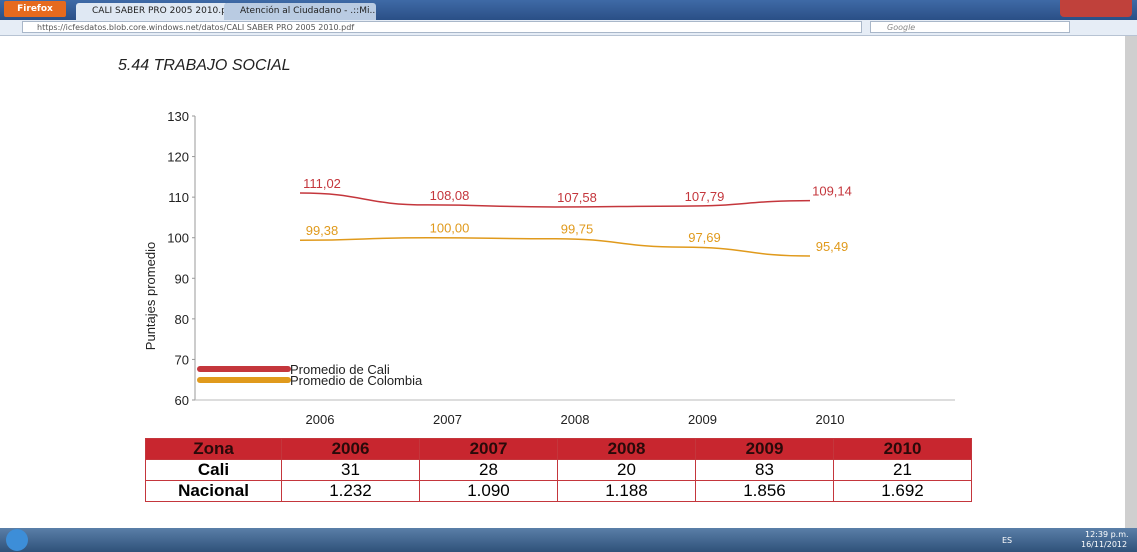  I want to click on table-cell: 20, so click(626, 470).